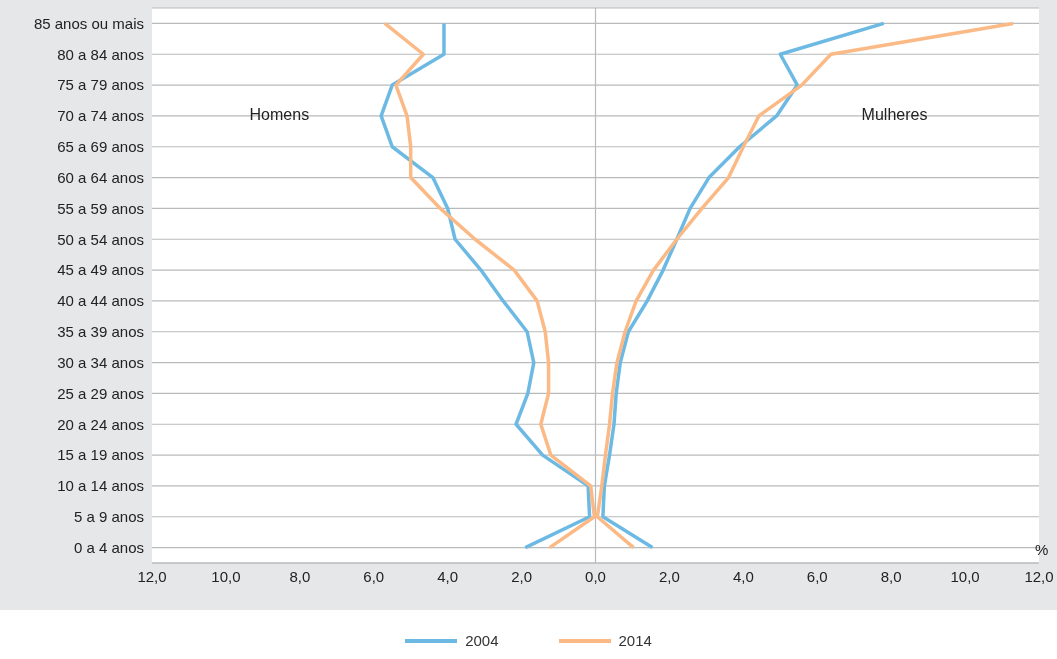 The height and width of the screenshot is (659, 1057). What do you see at coordinates (100, 270) in the screenshot?
I see `y-tick-label: 45 a 49 anos` at bounding box center [100, 270].